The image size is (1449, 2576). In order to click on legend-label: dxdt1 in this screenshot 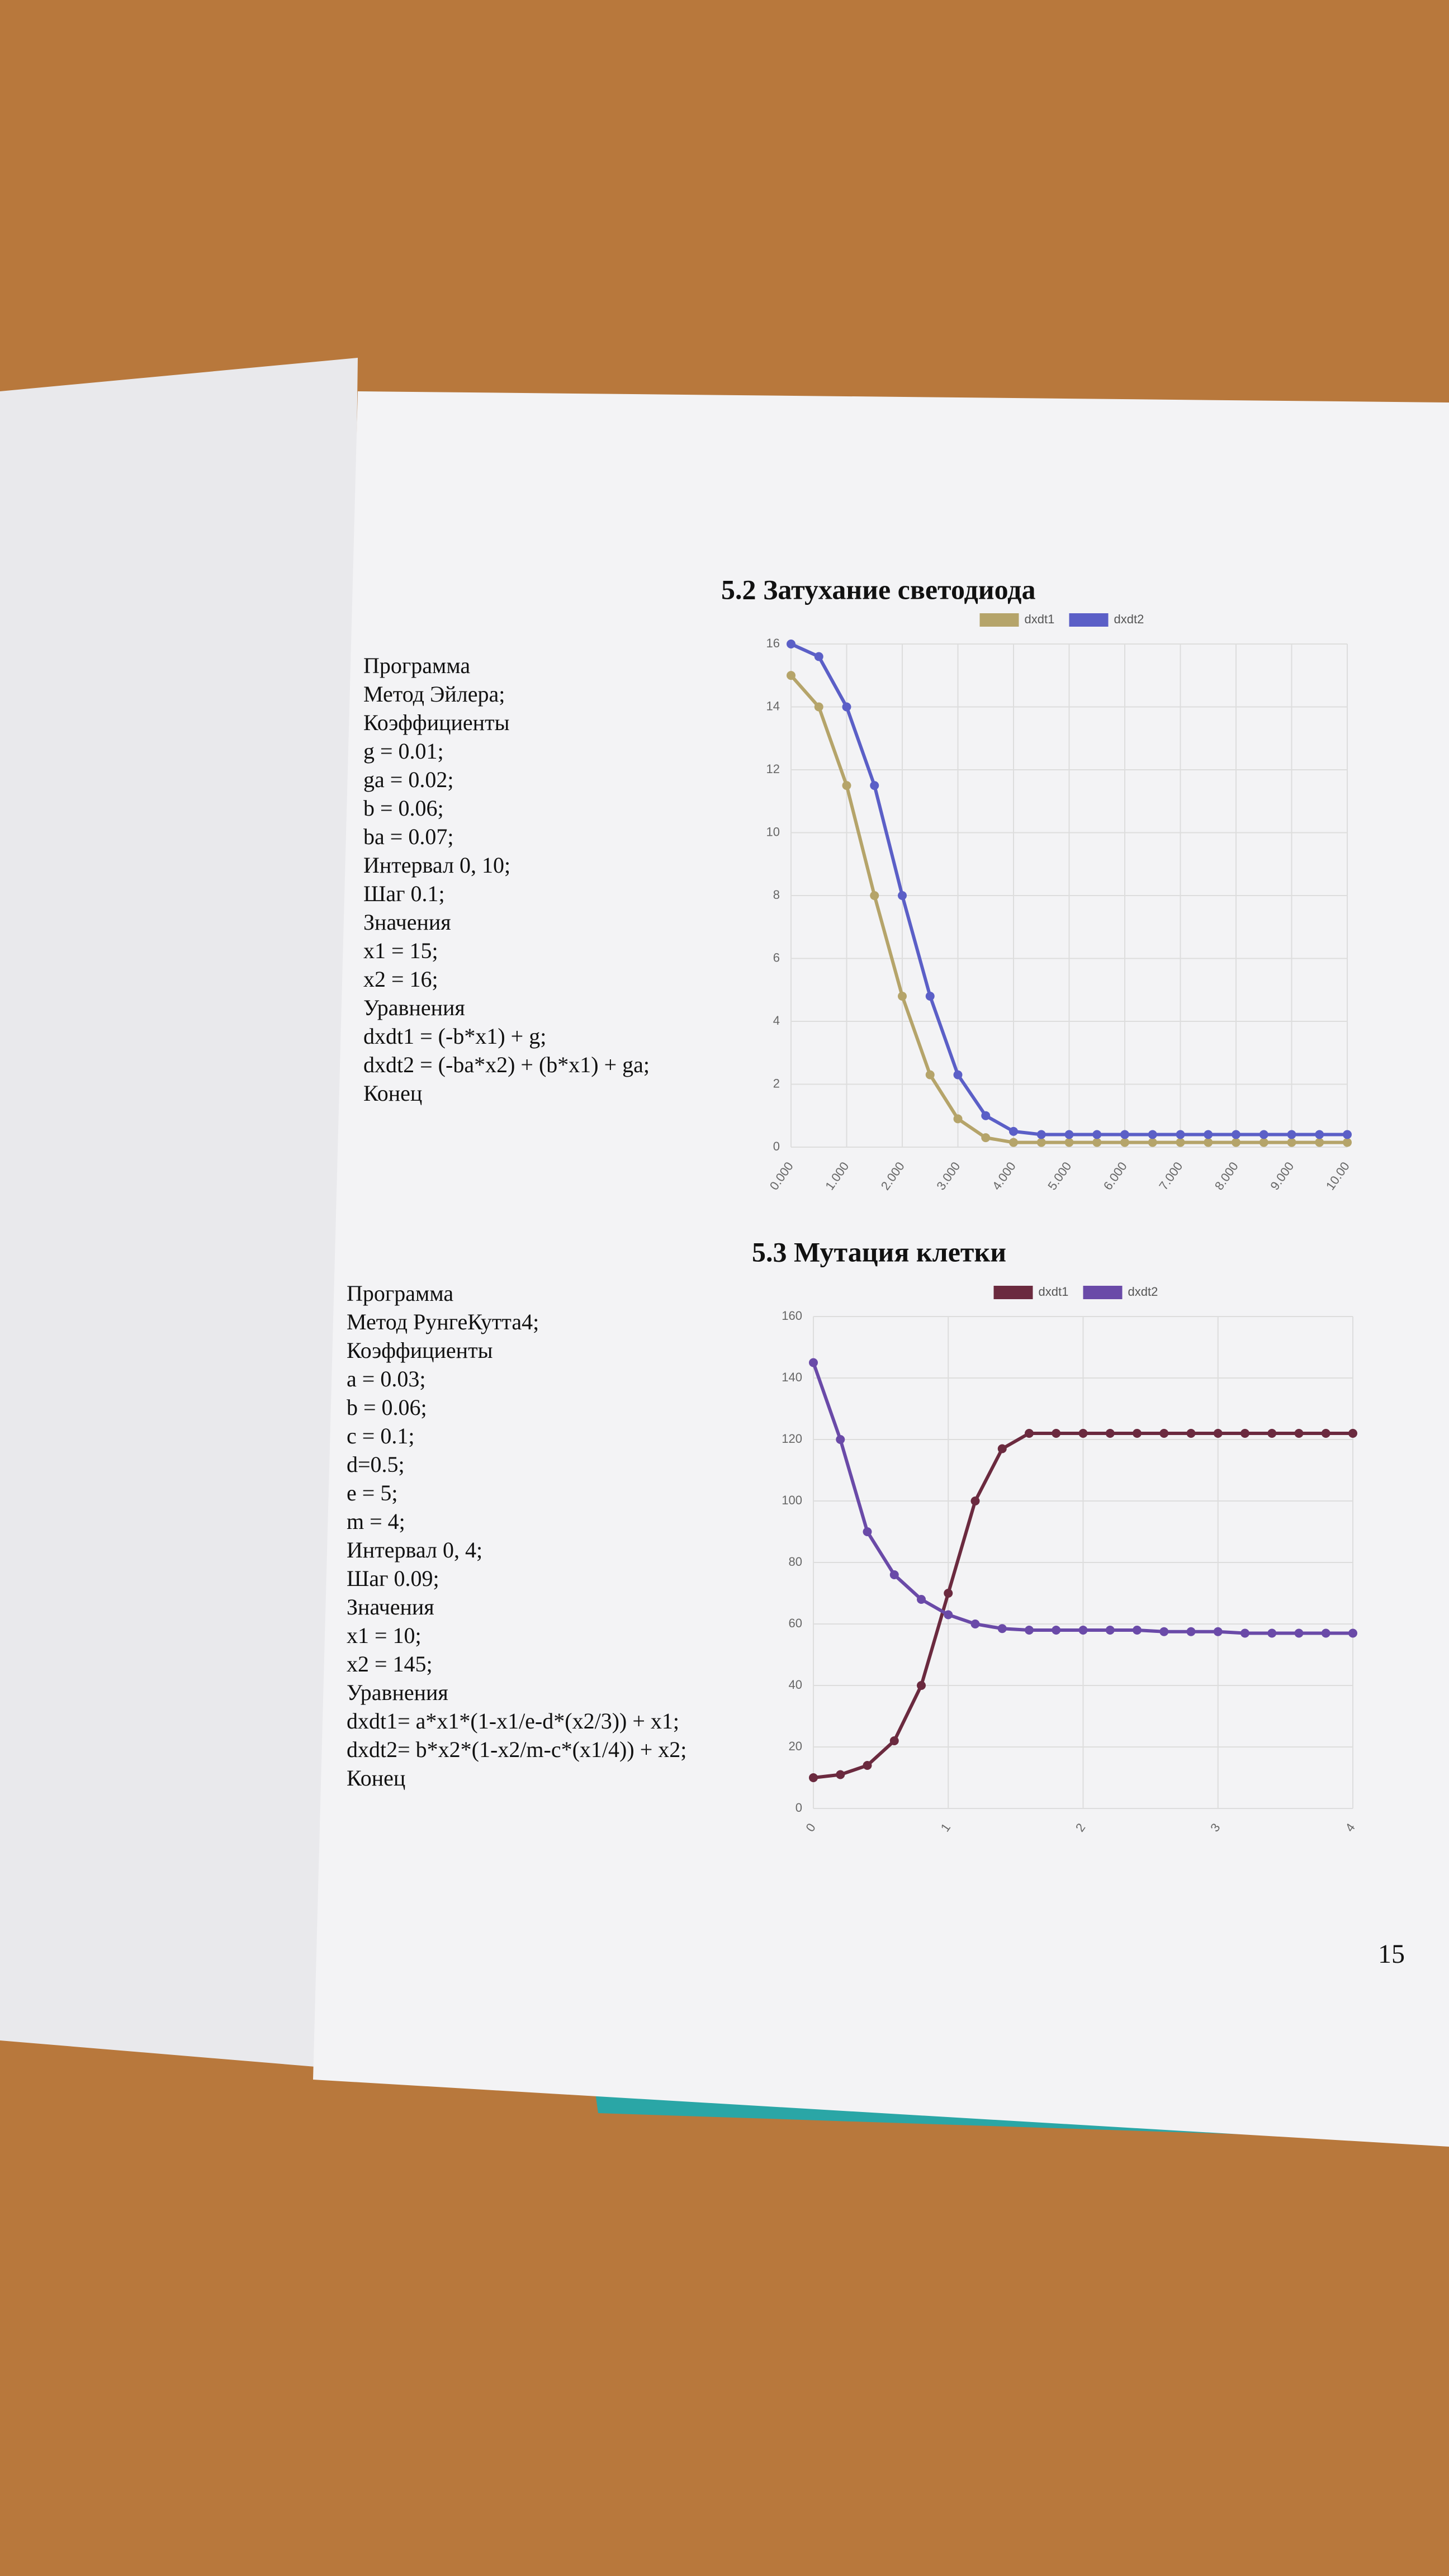, I will do `click(1054, 1292)`.